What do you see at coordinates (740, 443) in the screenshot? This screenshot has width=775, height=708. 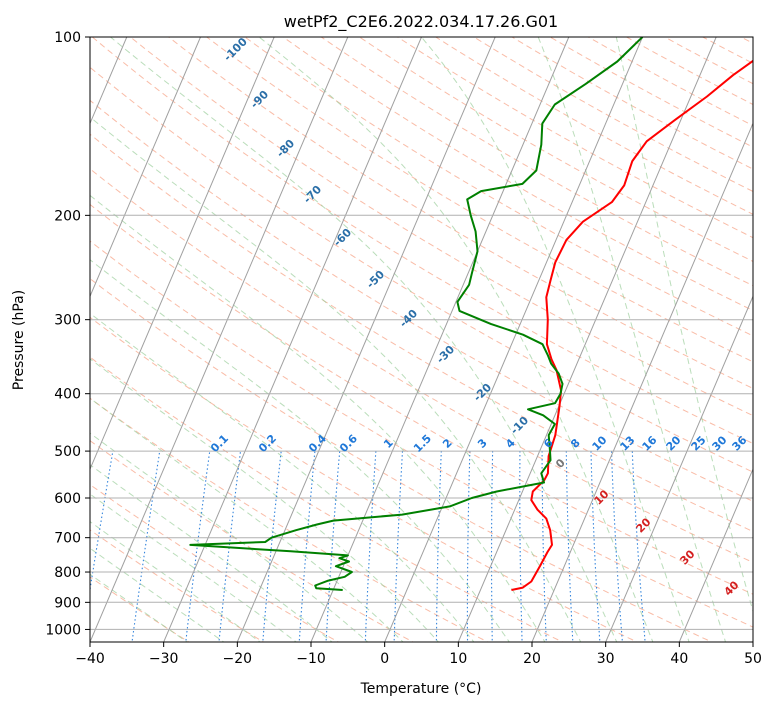 I see `mixing-ratio-label: 36` at bounding box center [740, 443].